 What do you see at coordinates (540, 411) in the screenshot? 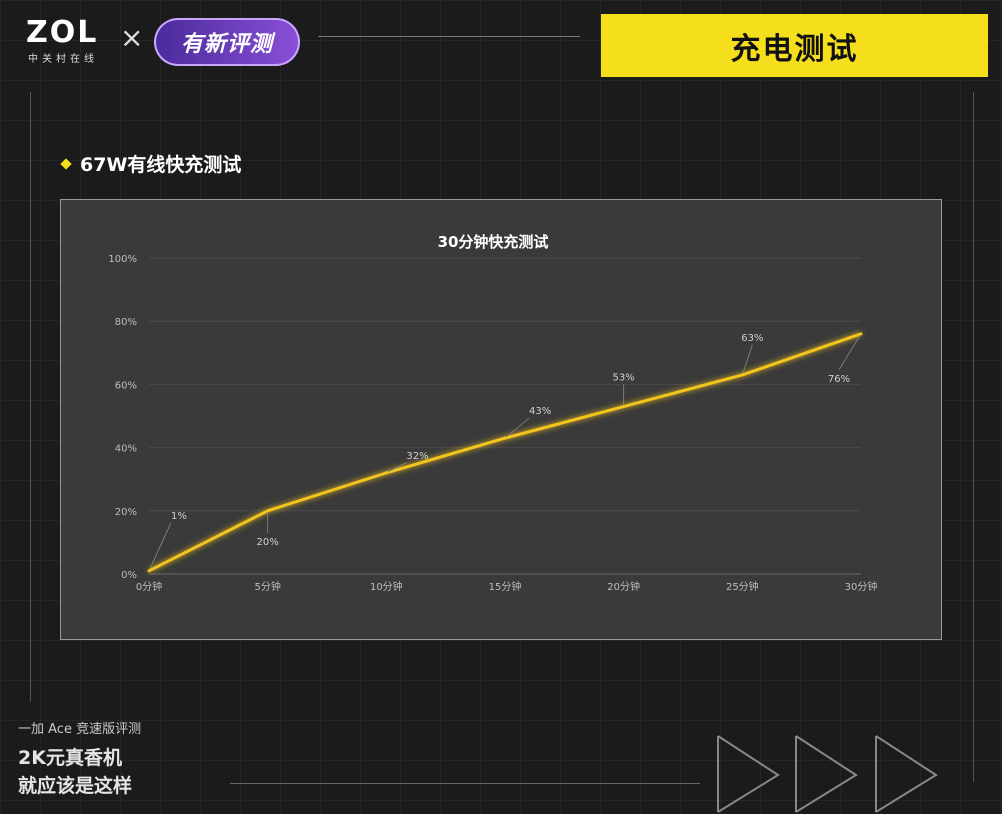
I see `data-label: 43%` at bounding box center [540, 411].